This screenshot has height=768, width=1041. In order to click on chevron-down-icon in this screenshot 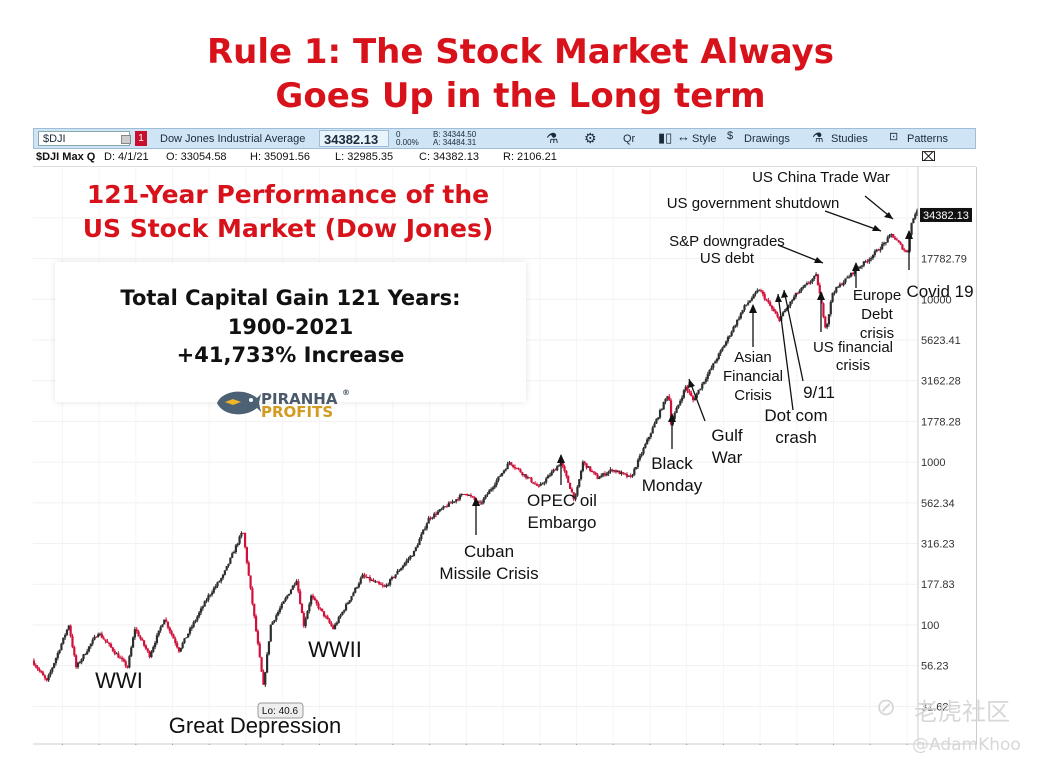, I will do `click(126, 139)`.